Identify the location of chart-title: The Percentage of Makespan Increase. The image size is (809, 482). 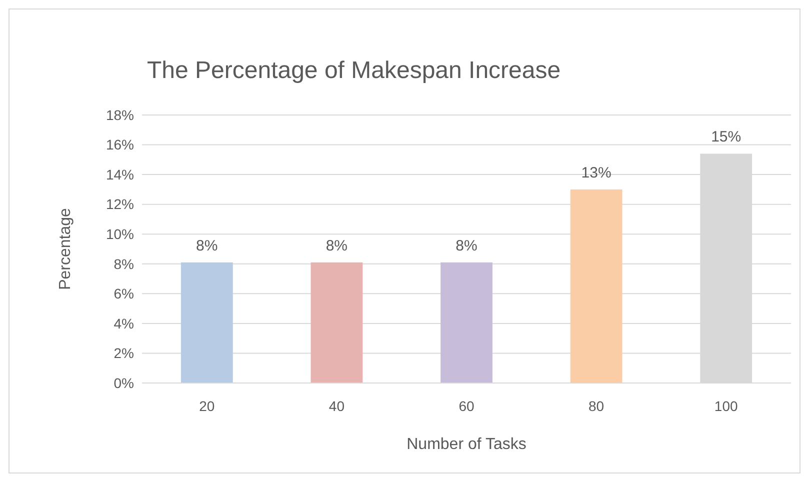
(354, 70).